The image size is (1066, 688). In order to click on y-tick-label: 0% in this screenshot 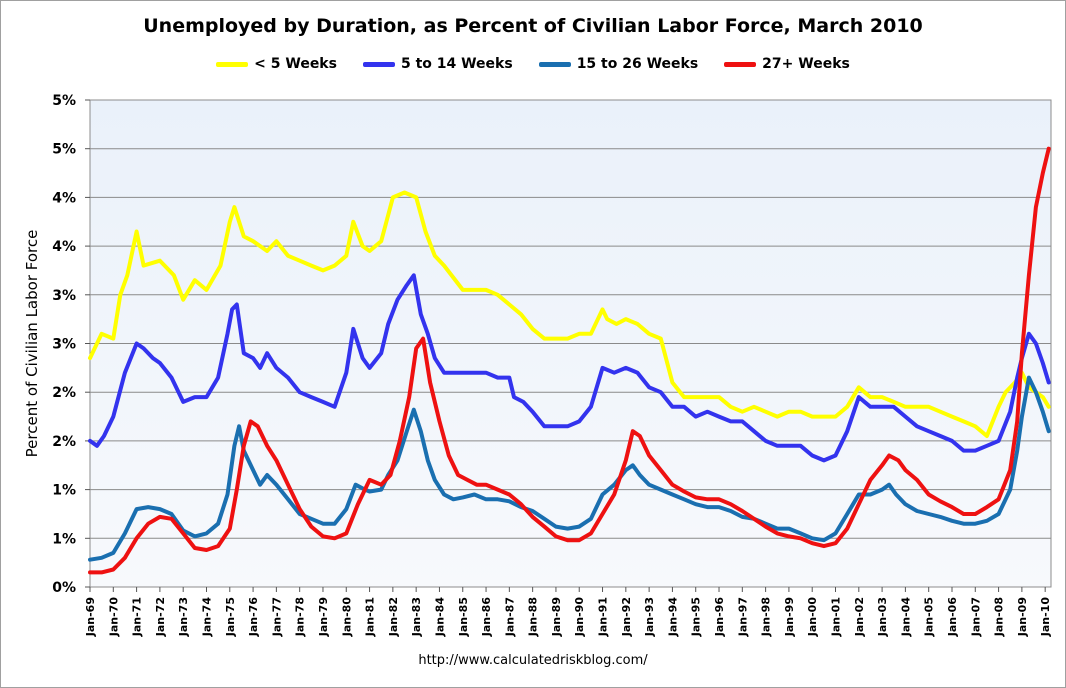, I will do `click(64, 588)`.